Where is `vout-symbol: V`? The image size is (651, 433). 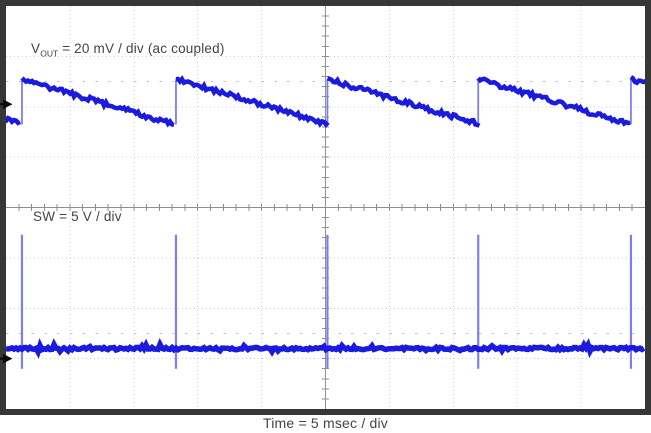 vout-symbol: V is located at coordinates (36, 48).